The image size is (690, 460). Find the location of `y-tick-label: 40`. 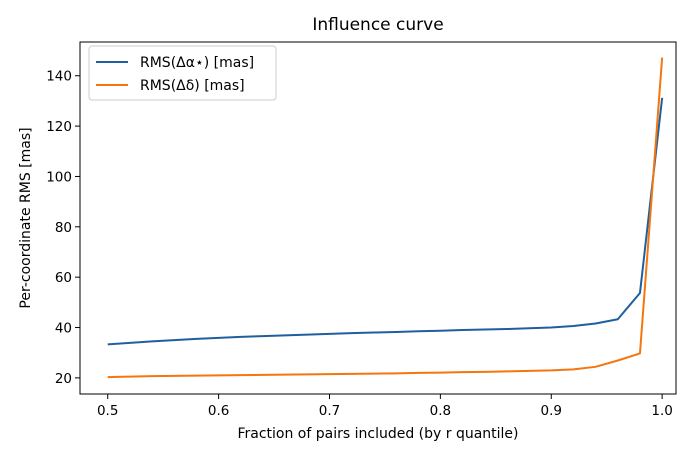

y-tick-label: 40 is located at coordinates (63, 329).